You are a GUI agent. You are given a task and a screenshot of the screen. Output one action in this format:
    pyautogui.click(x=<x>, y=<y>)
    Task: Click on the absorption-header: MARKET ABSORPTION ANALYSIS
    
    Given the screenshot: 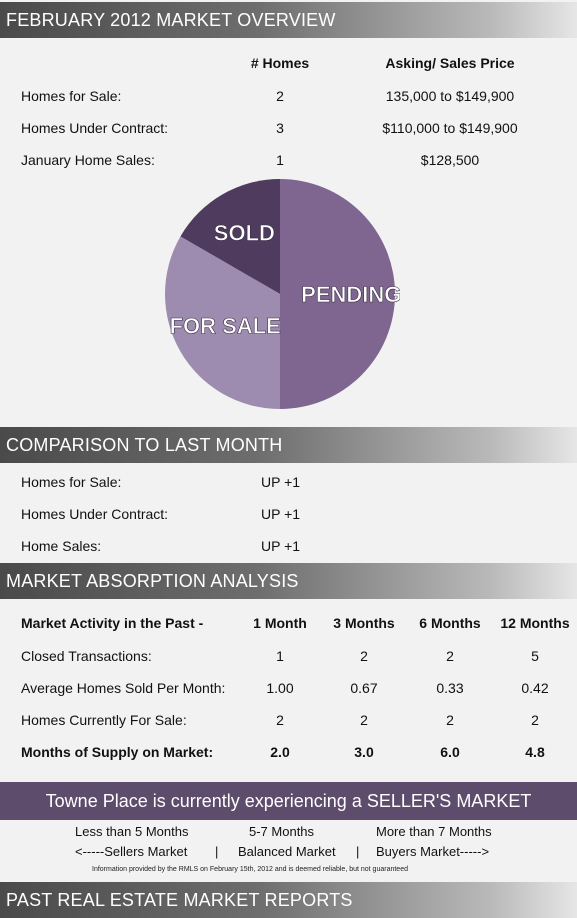 What is the action you would take?
    pyautogui.click(x=288, y=581)
    